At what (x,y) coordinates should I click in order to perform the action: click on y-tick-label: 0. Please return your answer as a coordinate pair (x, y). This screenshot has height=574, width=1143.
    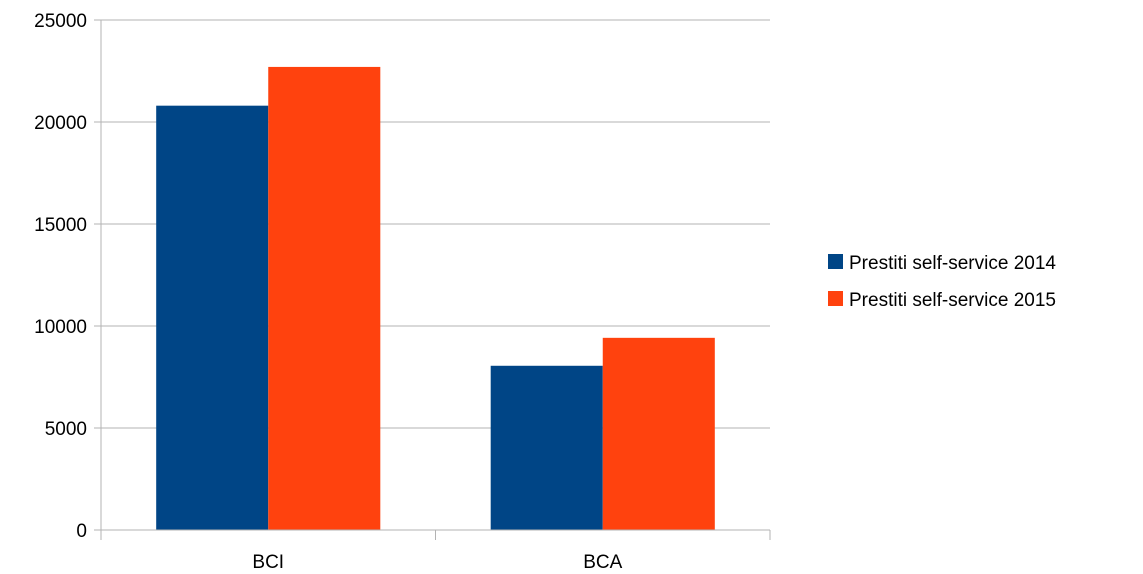
    Looking at the image, I should click on (81, 531).